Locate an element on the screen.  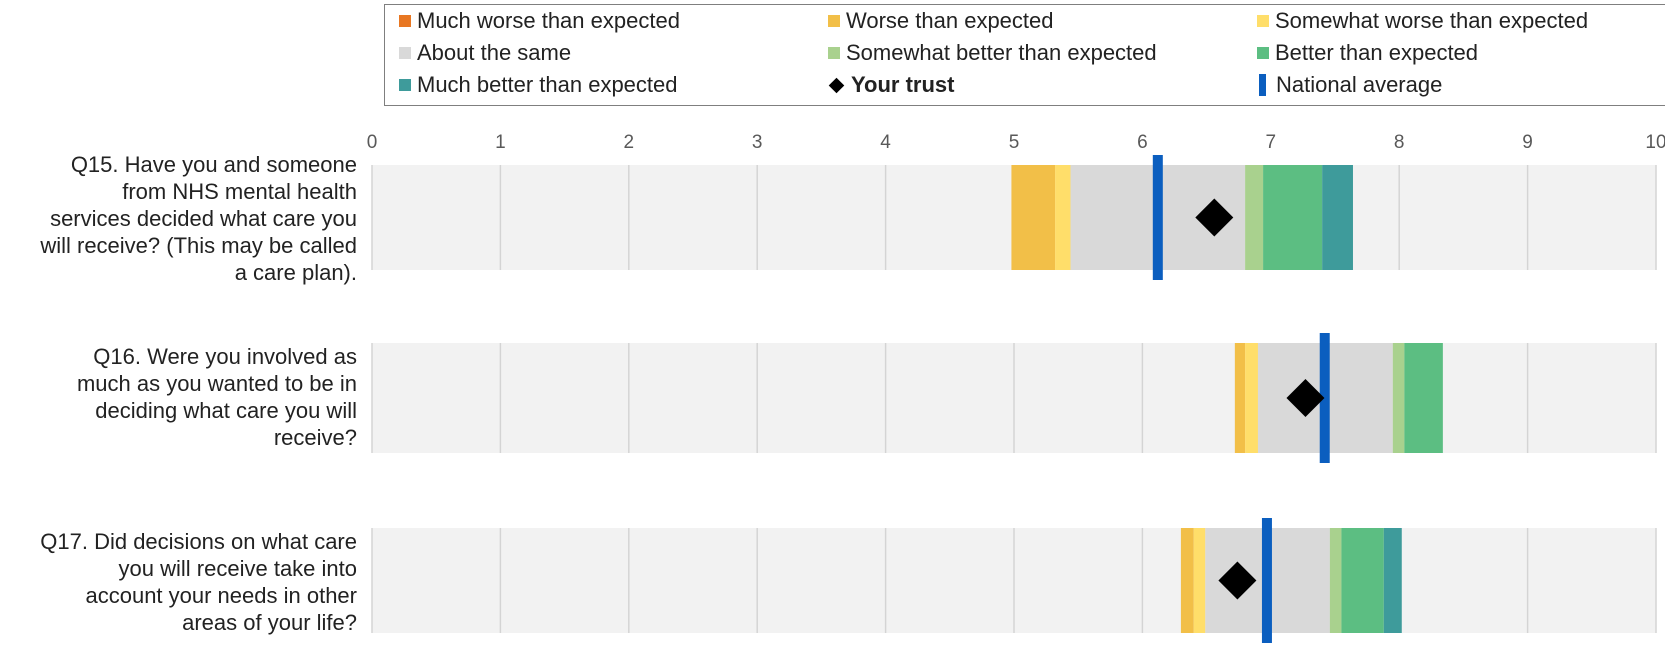
legend-item: Somewhat better than expected is located at coordinates (992, 53).